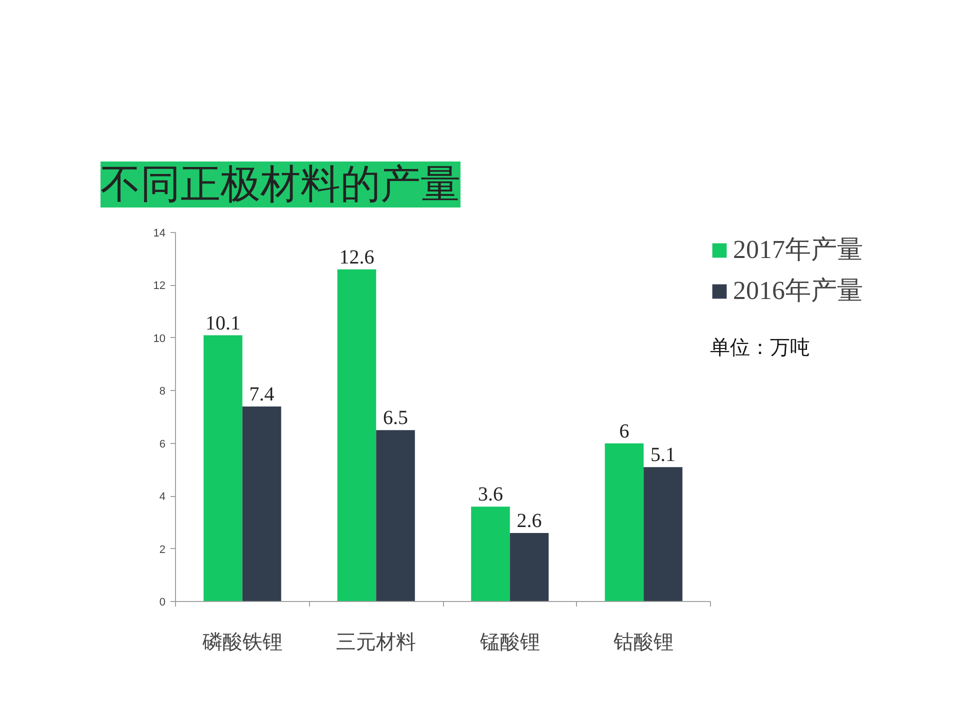  I want to click on y-tick-label: 14, so click(159, 234).